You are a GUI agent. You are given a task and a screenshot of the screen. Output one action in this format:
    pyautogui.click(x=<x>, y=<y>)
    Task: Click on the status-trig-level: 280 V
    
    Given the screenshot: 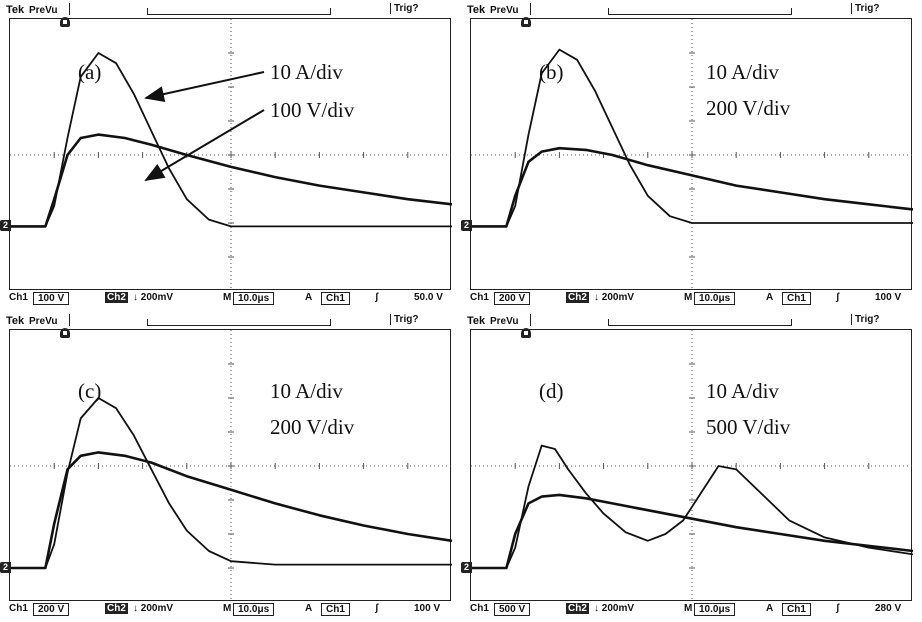 What is the action you would take?
    pyautogui.click(x=888, y=608)
    